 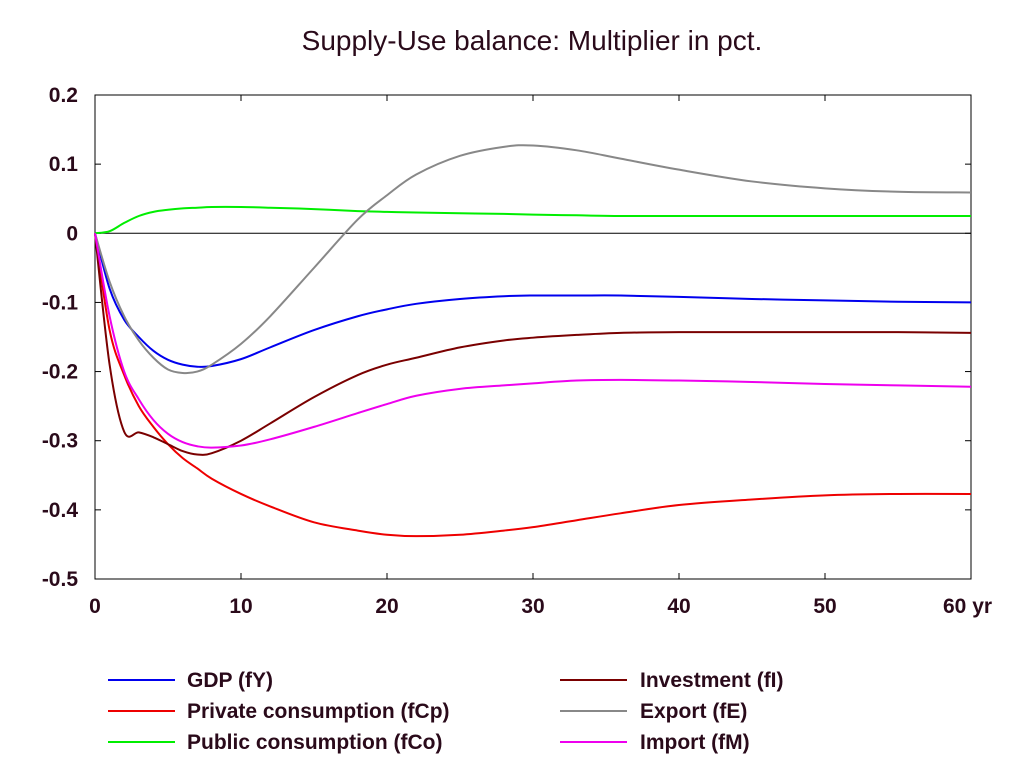 I want to click on y-tick-label: -0.4, so click(x=60, y=510).